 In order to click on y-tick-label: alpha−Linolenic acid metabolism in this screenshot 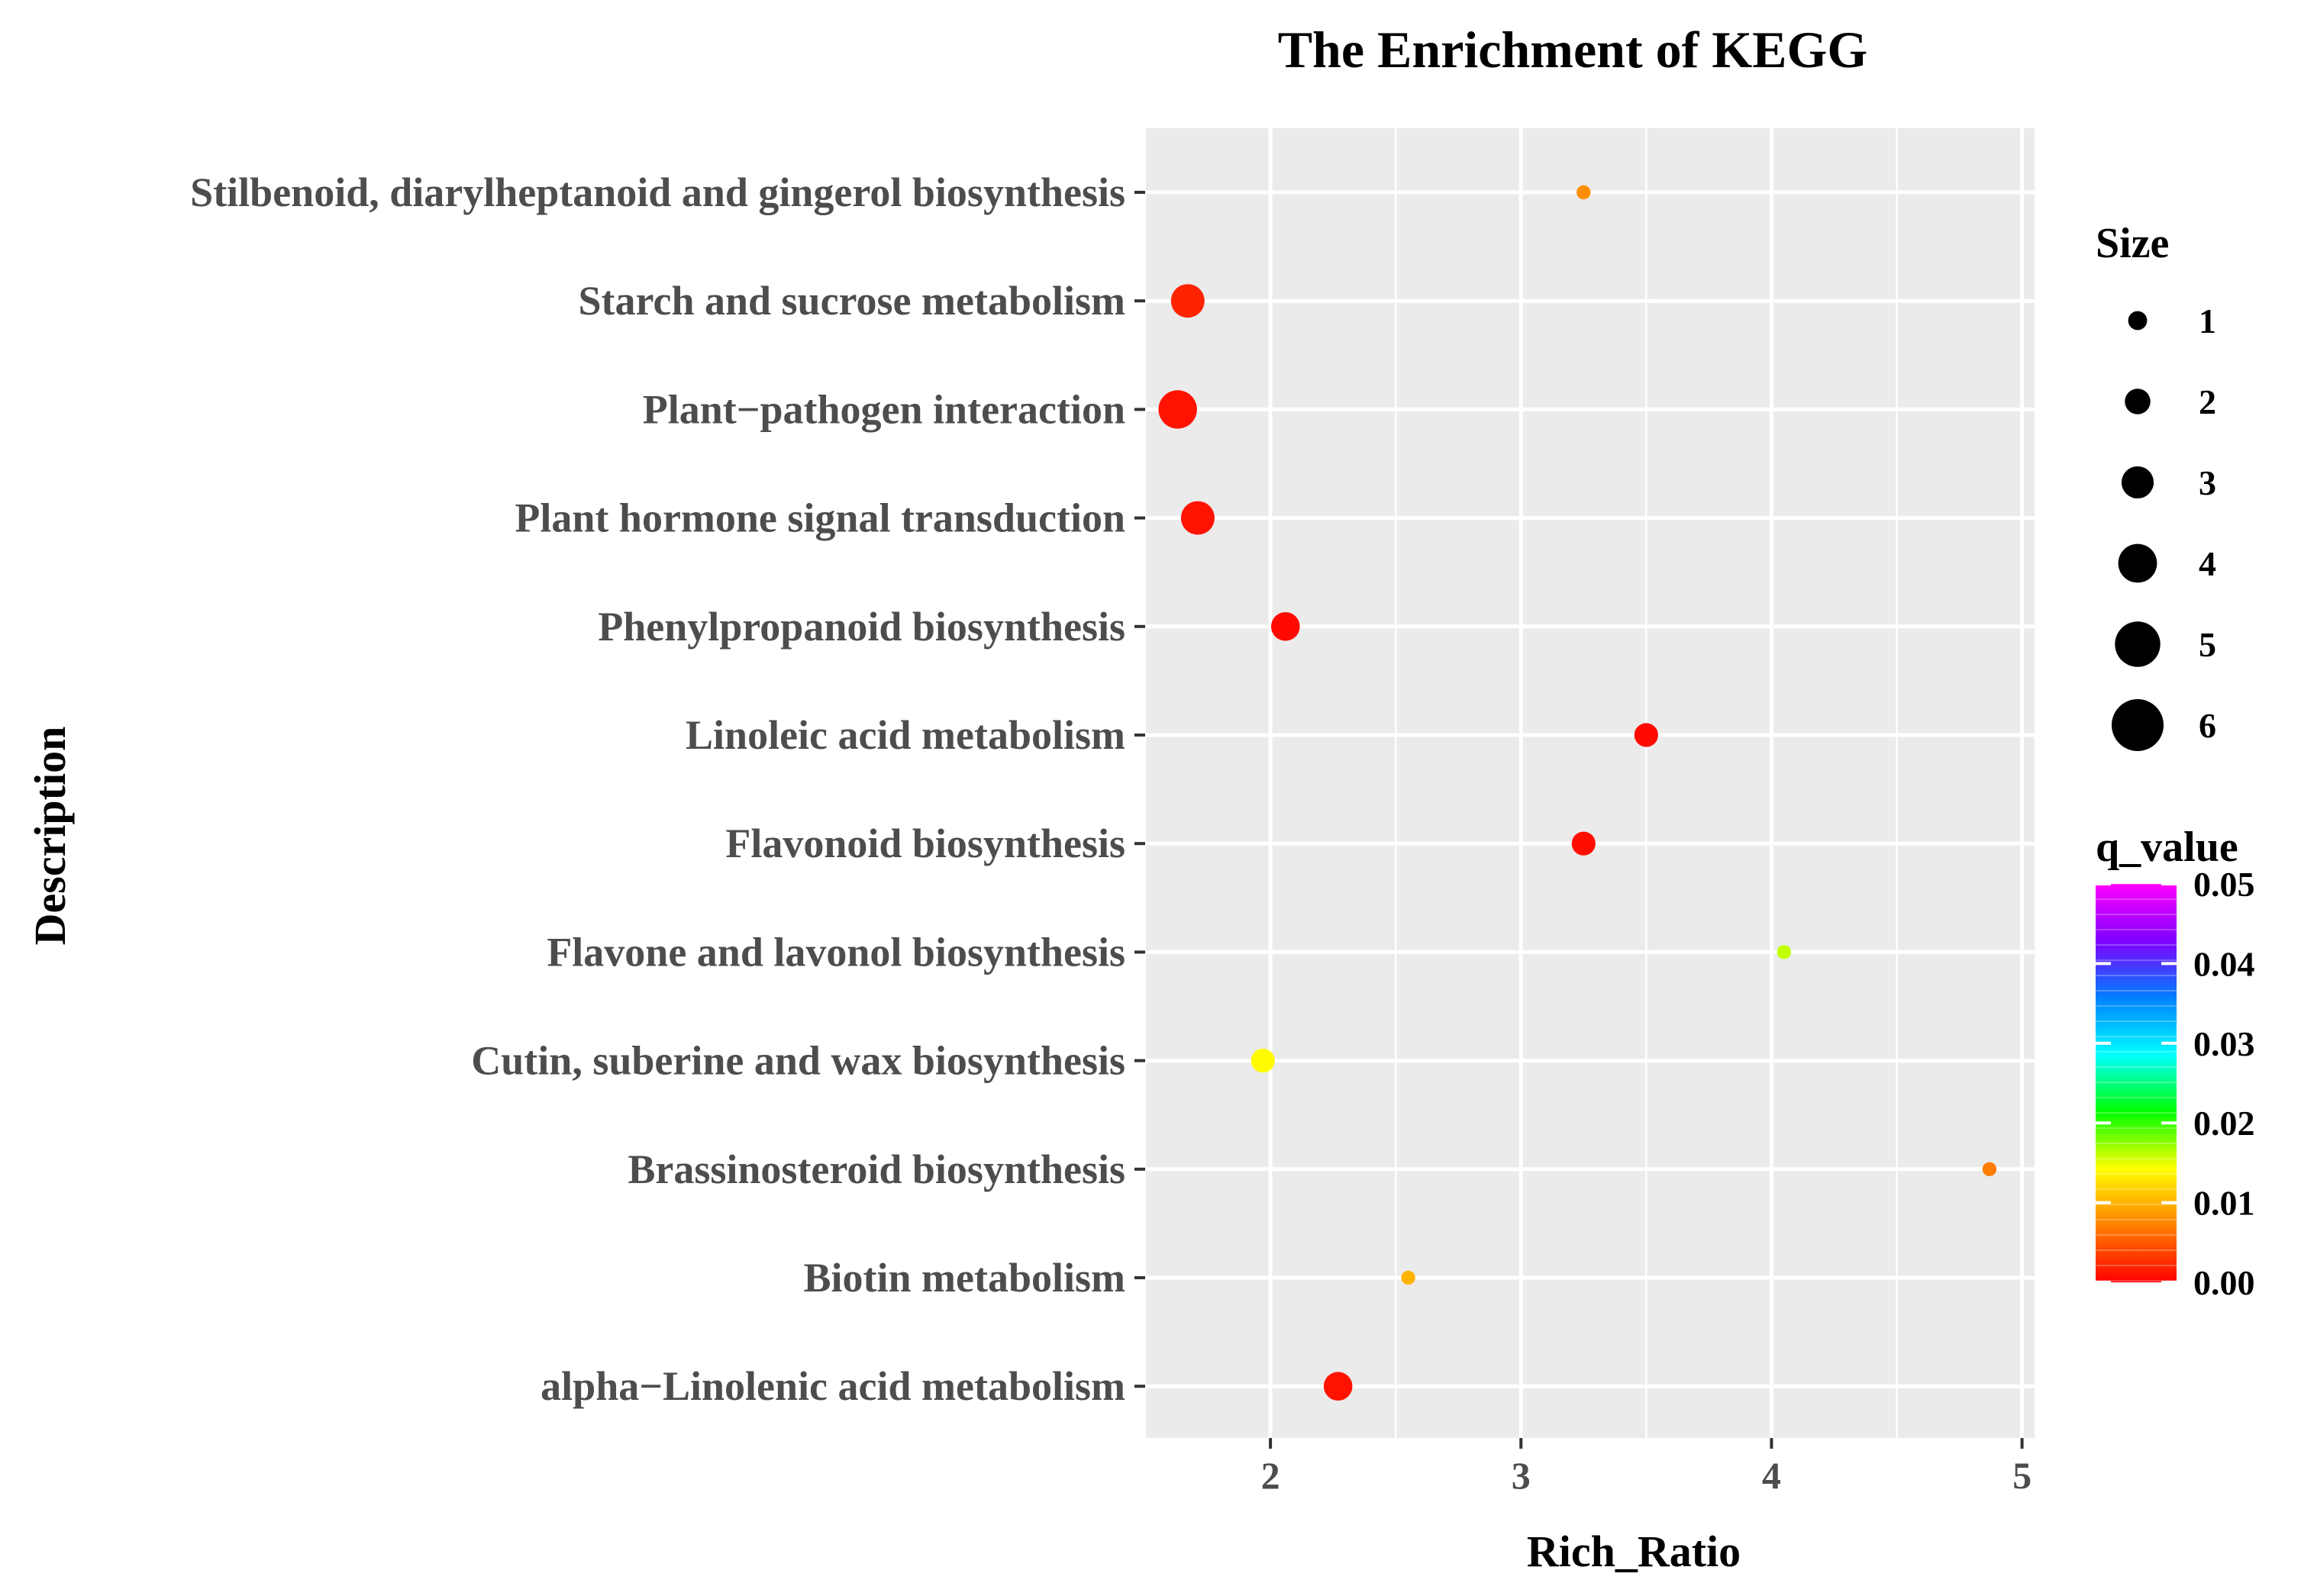, I will do `click(833, 1386)`.